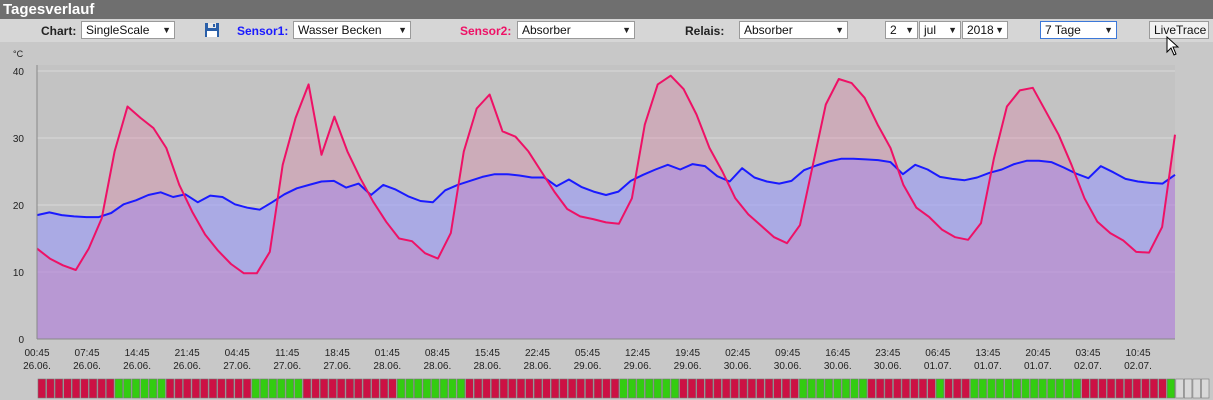  What do you see at coordinates (287, 353) in the screenshot?
I see `x-tick-time: 11:45` at bounding box center [287, 353].